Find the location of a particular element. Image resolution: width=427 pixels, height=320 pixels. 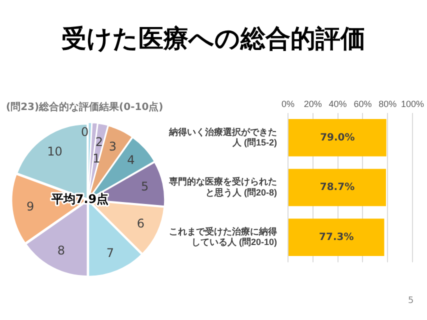

data-label: 79.0% is located at coordinates (337, 138).